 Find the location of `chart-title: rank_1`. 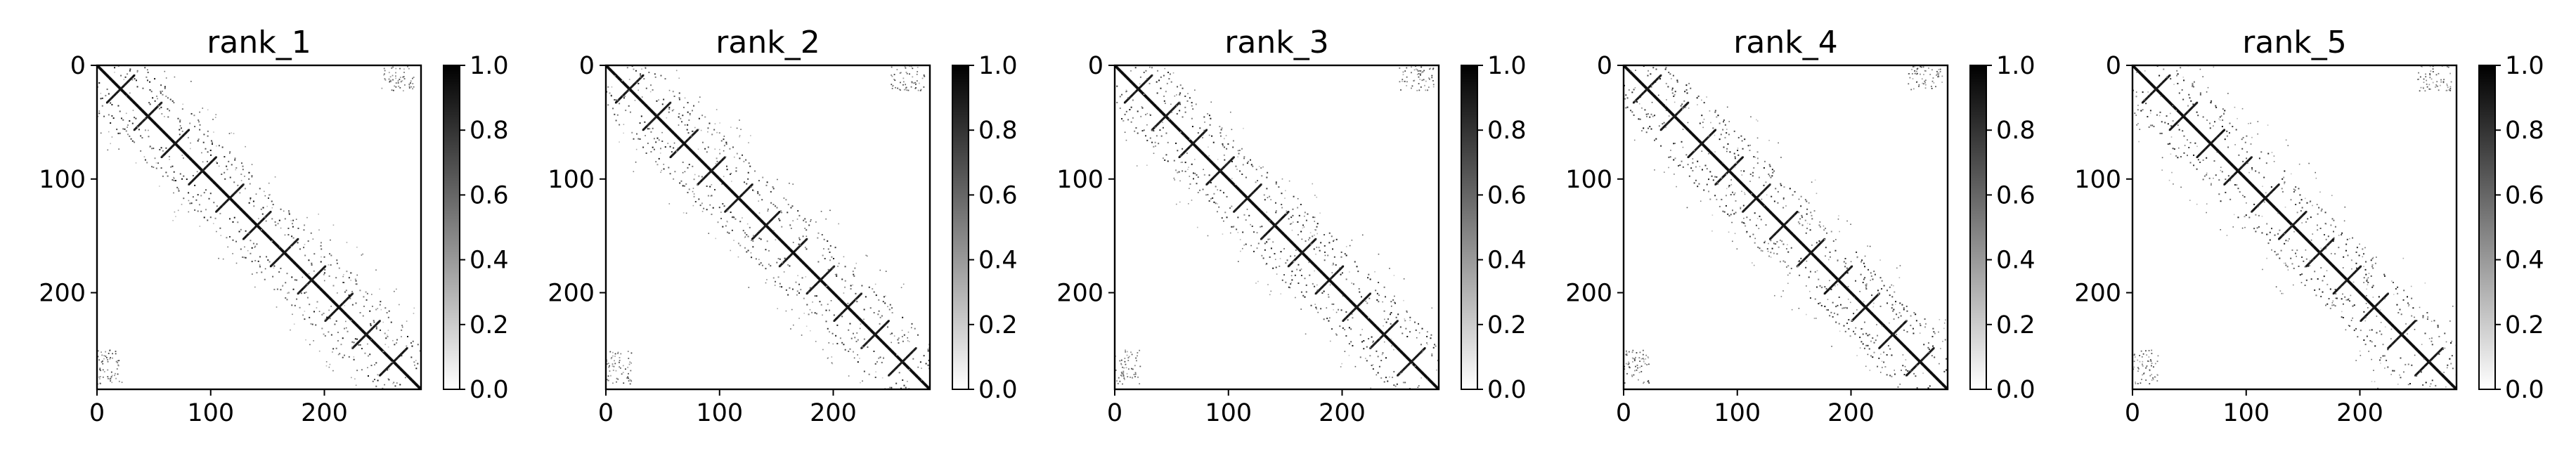

chart-title: rank_1 is located at coordinates (259, 42).